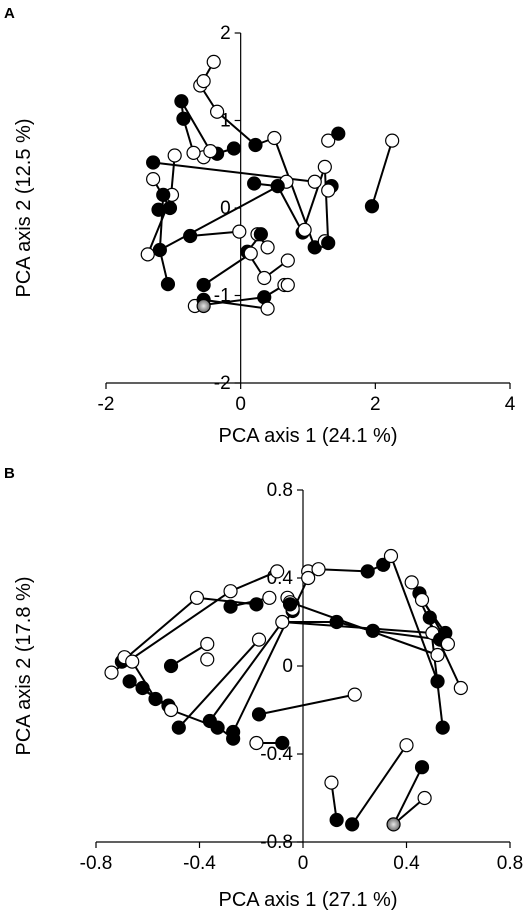 This screenshot has width=529, height=918. I want to click on y-tick-label: 1, so click(225, 121).